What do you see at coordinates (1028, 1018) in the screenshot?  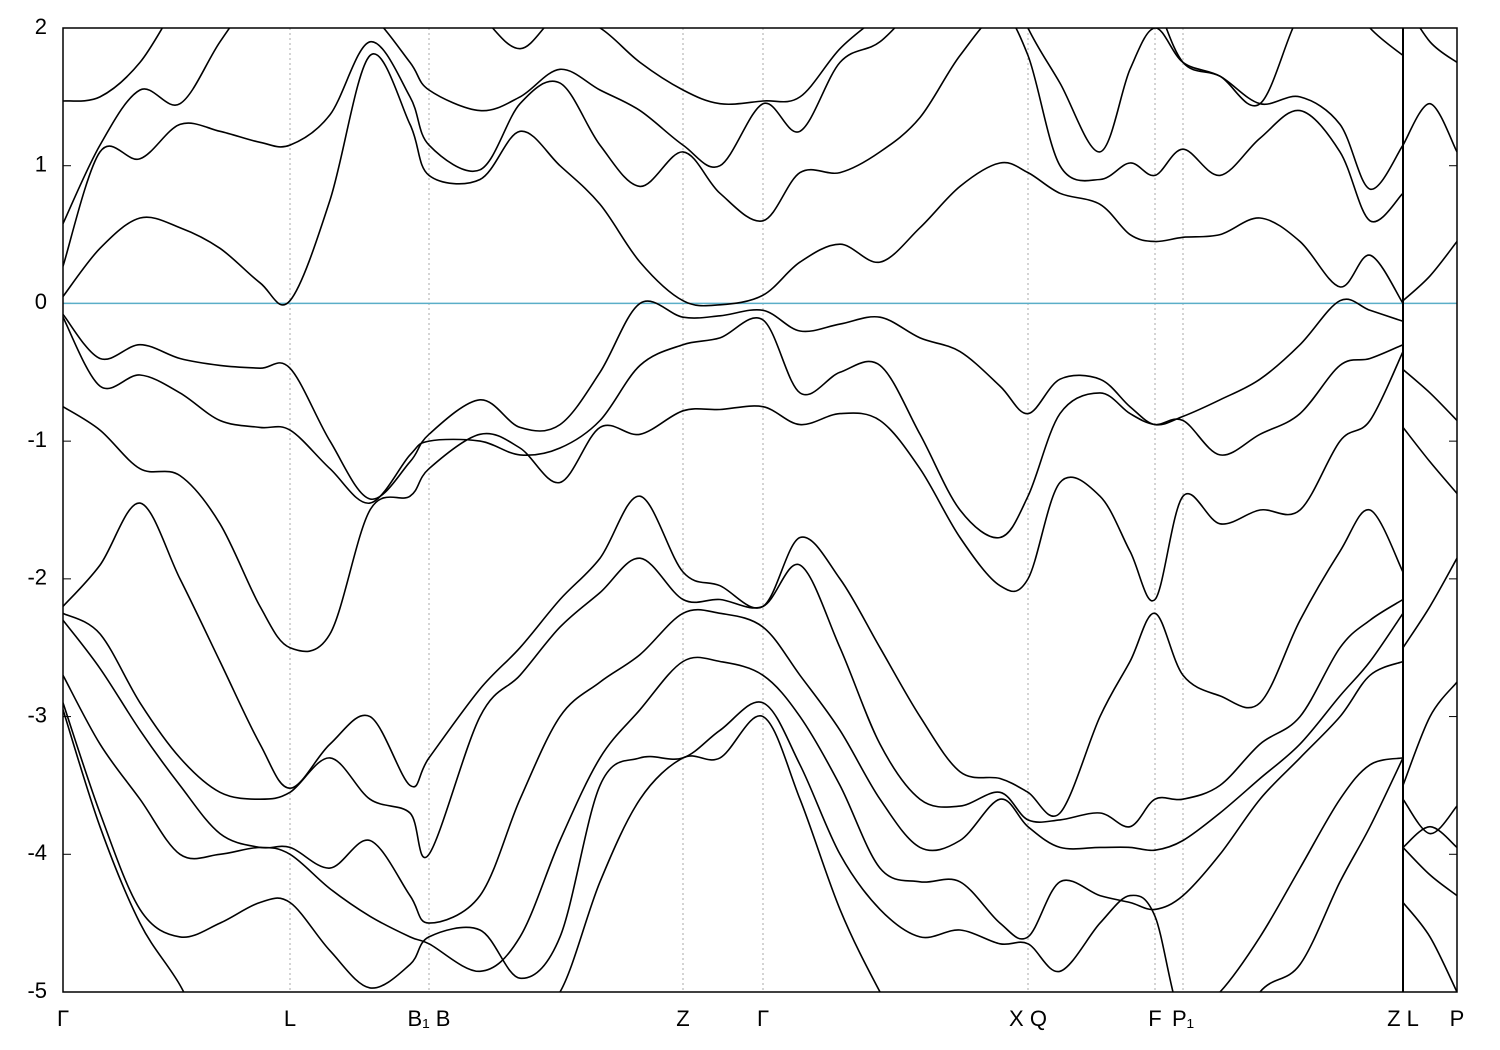 I see `x-tick-label: X Q` at bounding box center [1028, 1018].